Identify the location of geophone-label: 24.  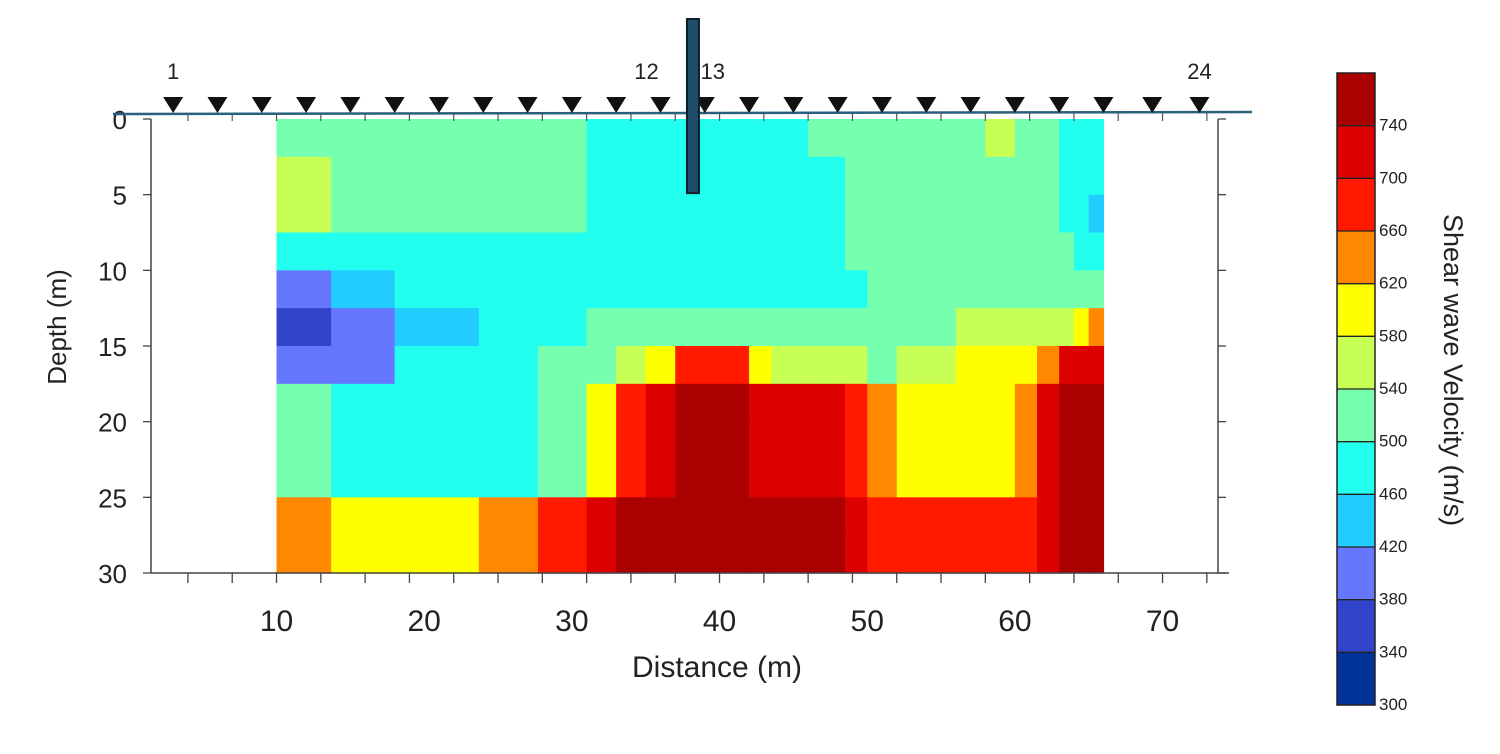
(1199, 71).